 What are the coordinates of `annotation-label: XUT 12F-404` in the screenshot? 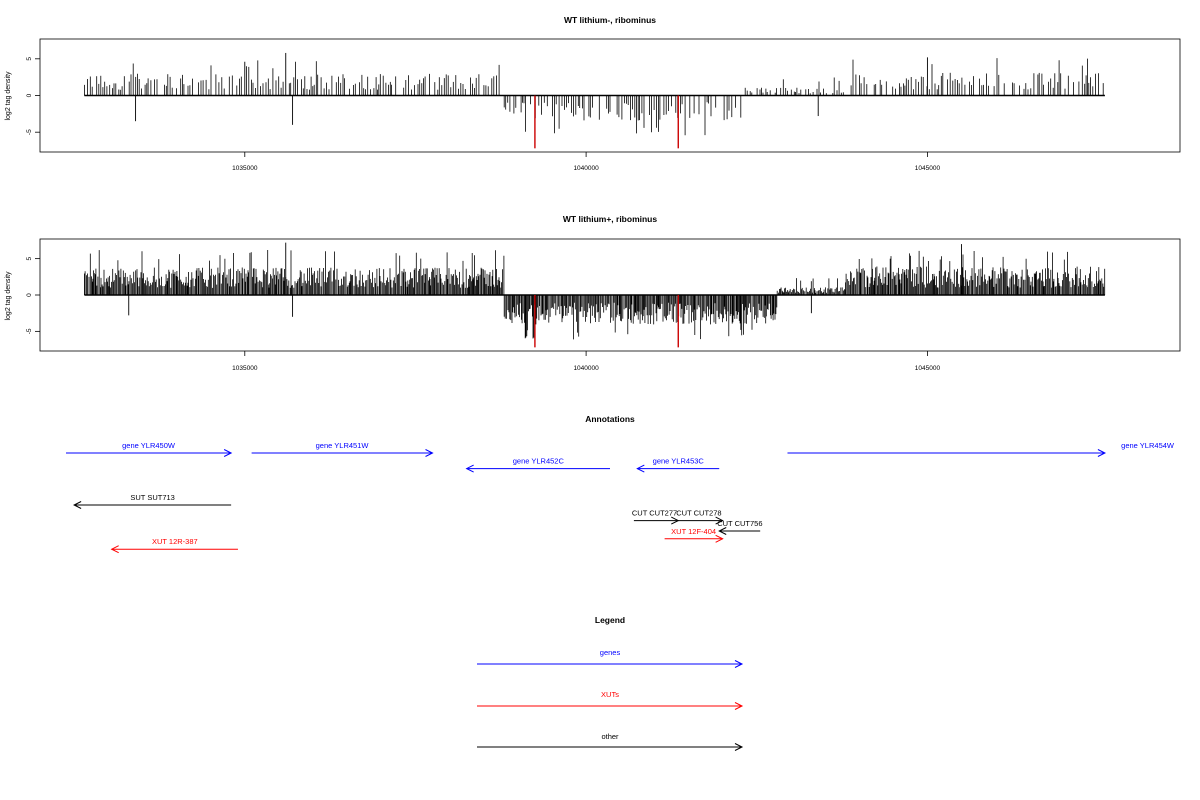 It's located at (693, 531).